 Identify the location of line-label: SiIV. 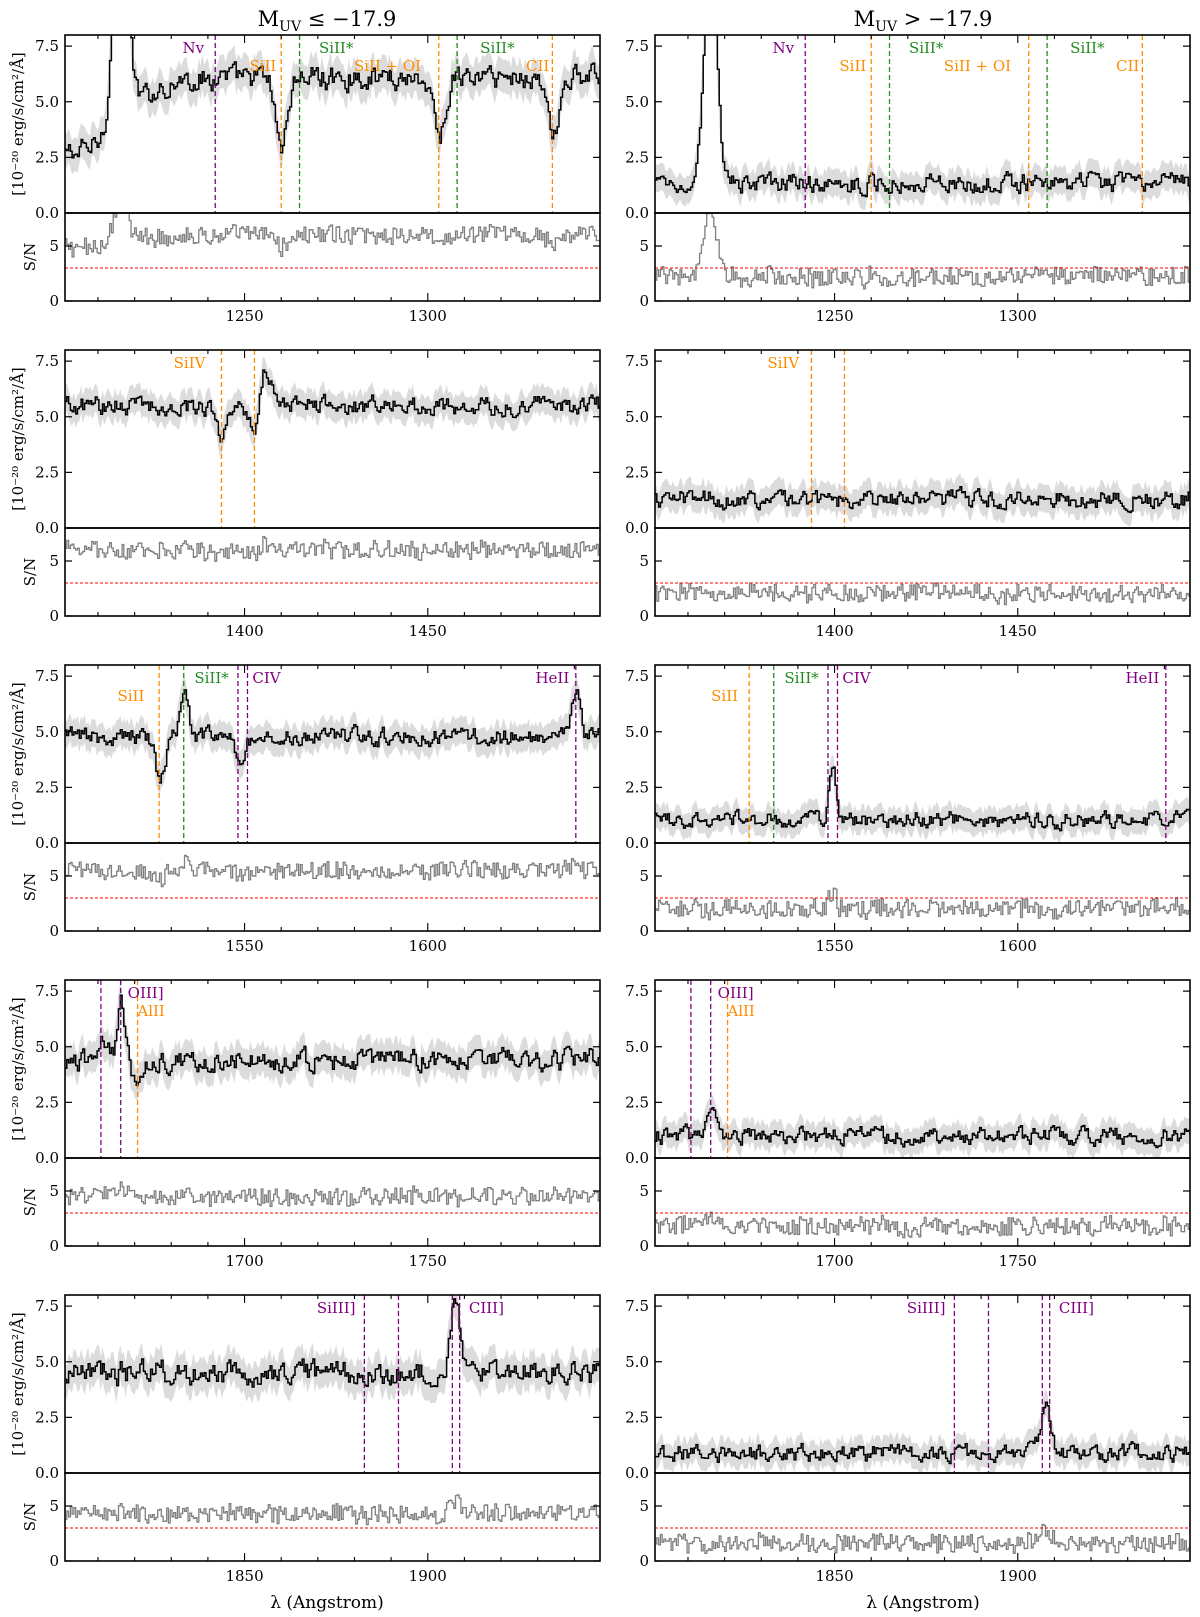
(783, 363).